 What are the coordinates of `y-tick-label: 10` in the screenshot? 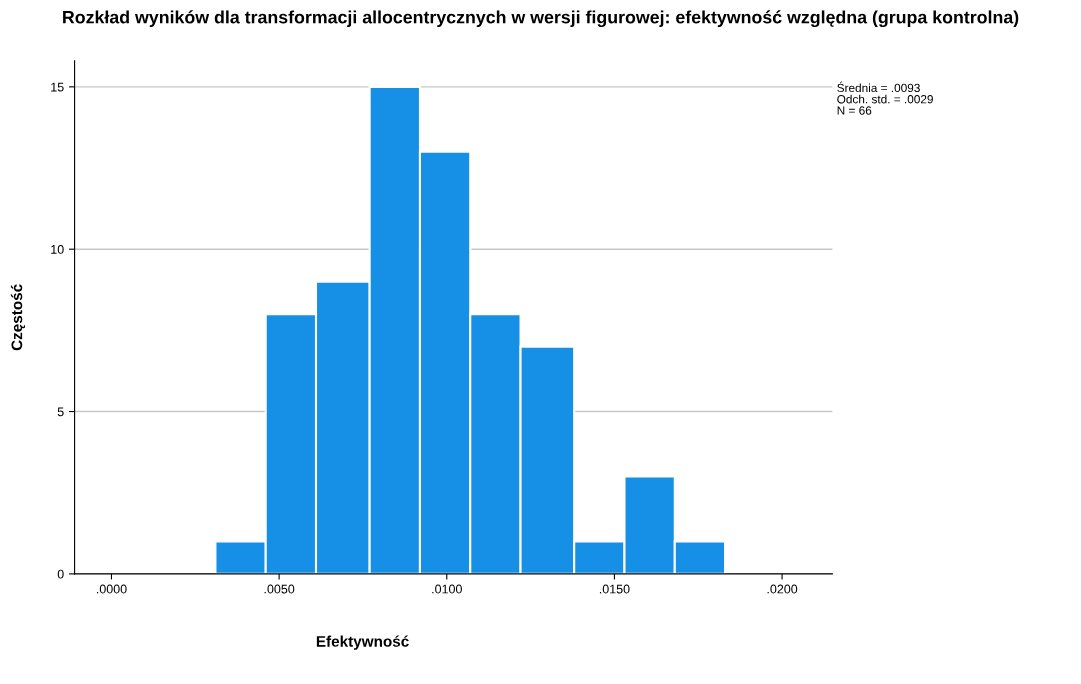 It's located at (57, 249).